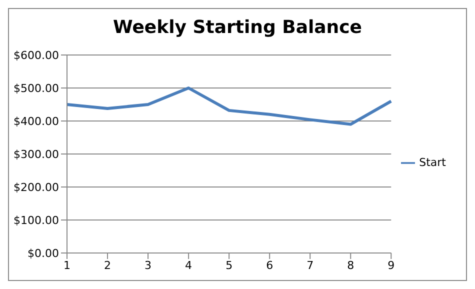 The height and width of the screenshot is (289, 475). I want to click on x-tick-label: 3, so click(148, 265).